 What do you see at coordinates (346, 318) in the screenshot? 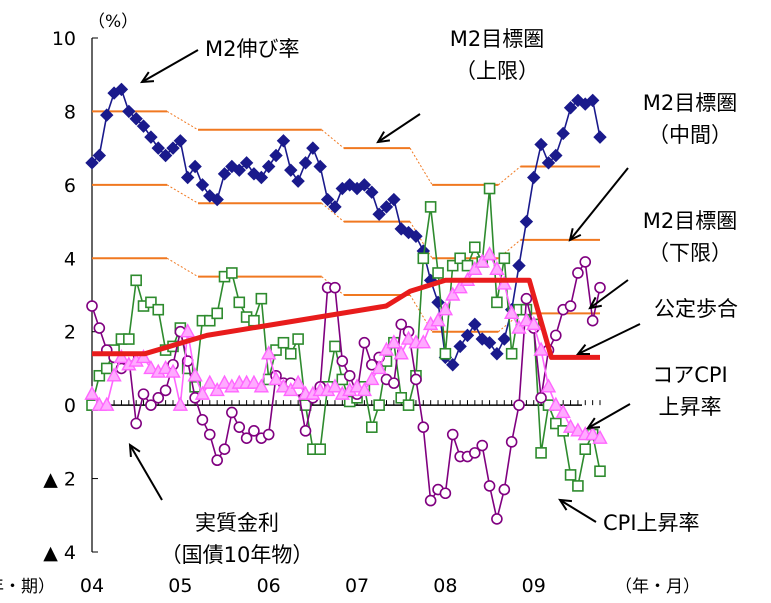
I see `series-公定歩合` at bounding box center [346, 318].